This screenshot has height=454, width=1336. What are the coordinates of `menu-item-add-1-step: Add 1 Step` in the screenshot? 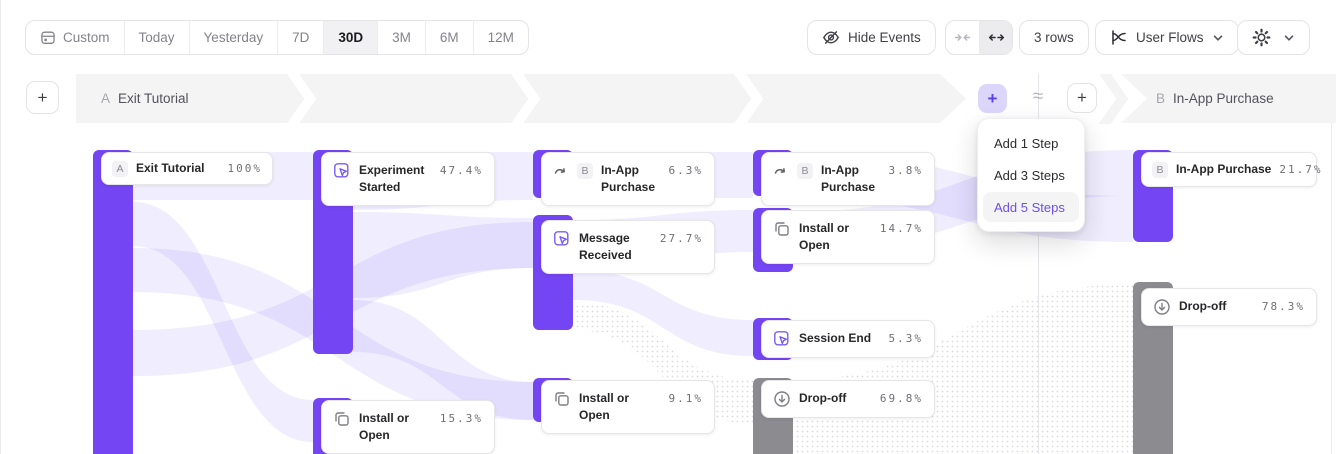 It's located at (1026, 143).